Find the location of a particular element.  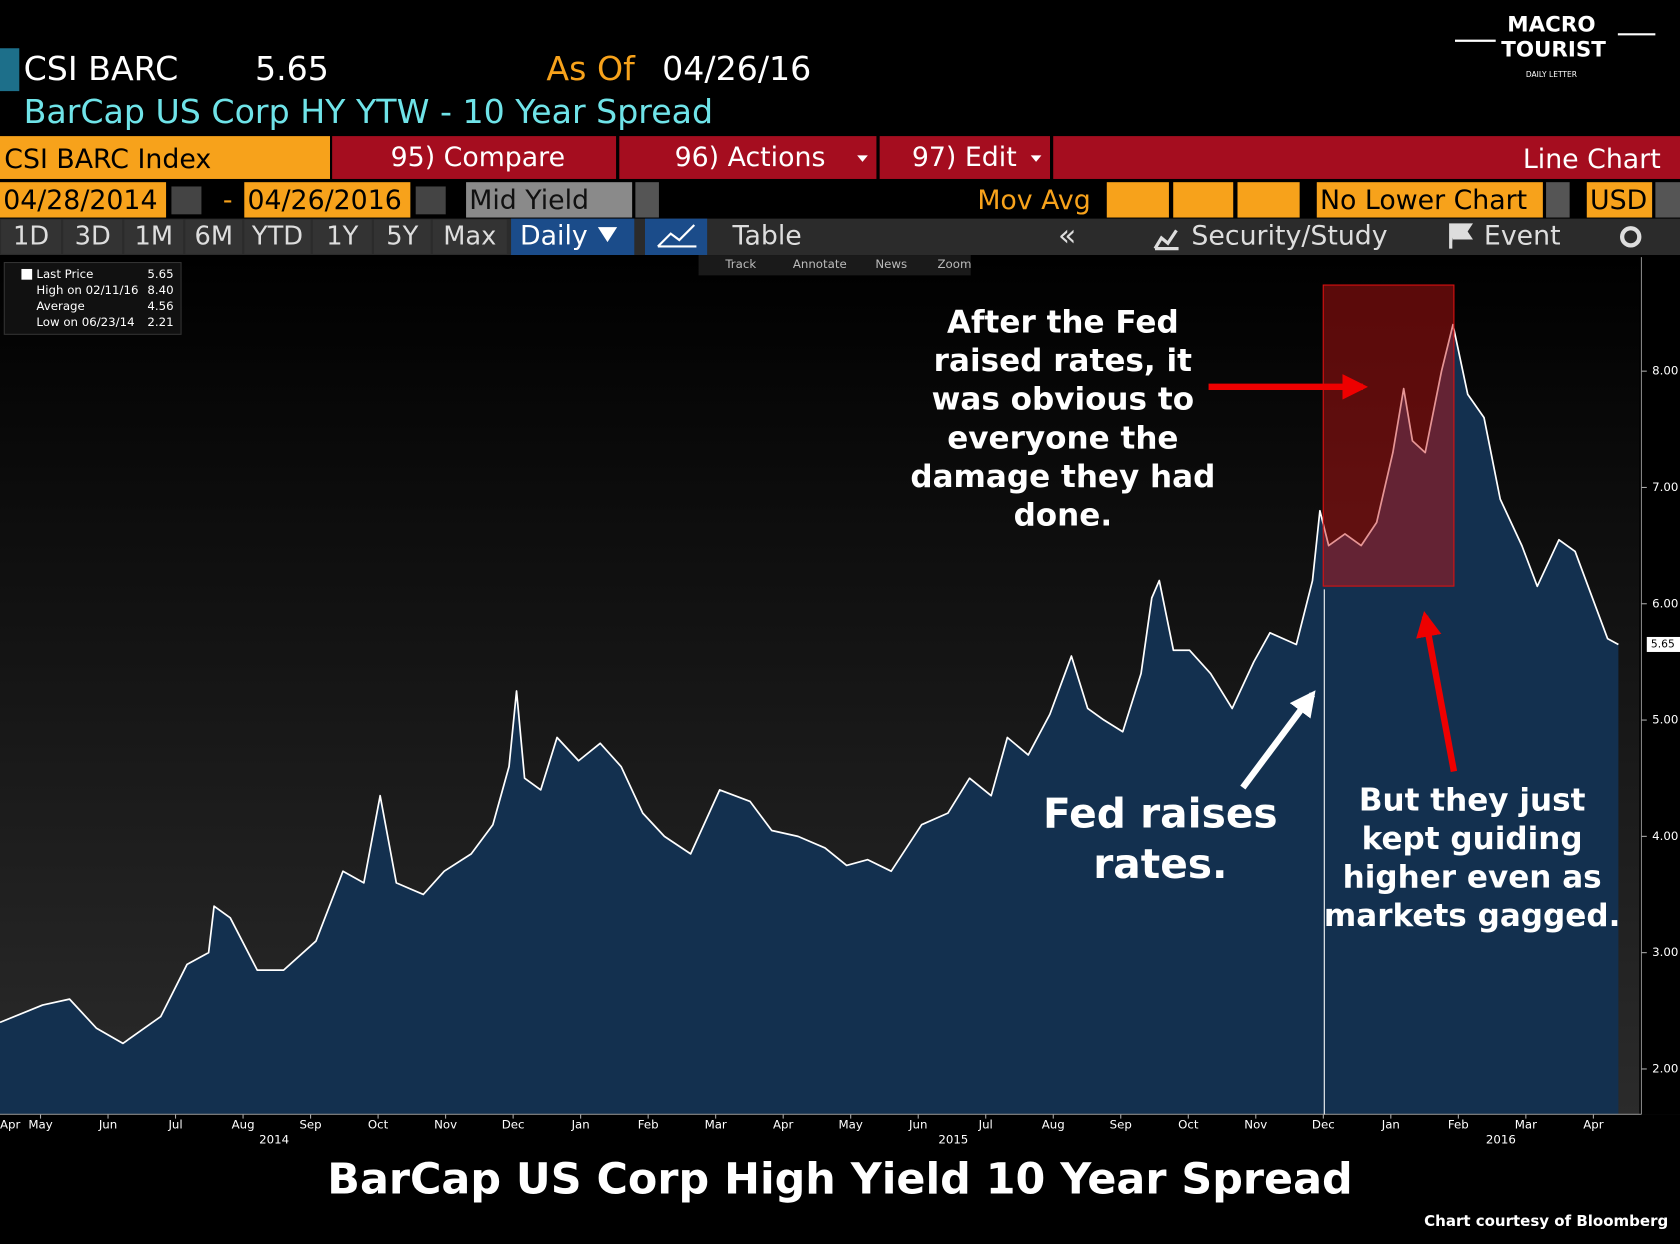

collapse-icon: « is located at coordinates (1067, 235).